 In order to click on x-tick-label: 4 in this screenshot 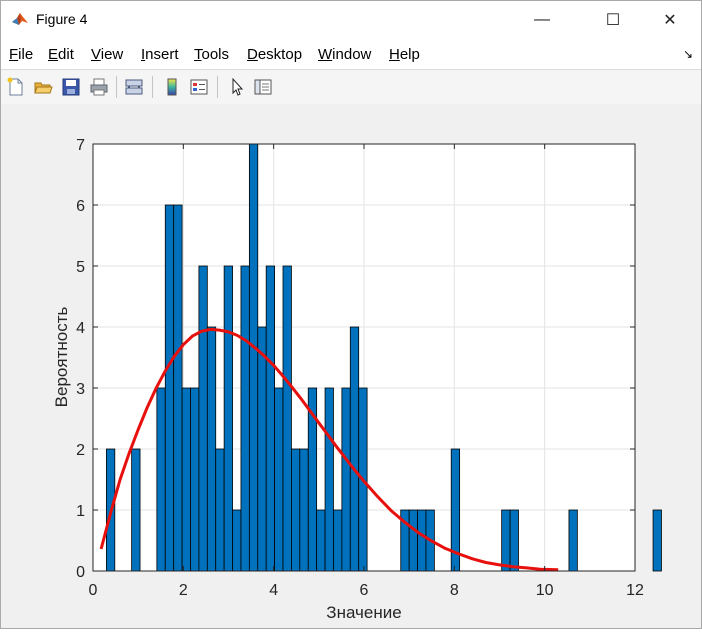, I will do `click(273, 590)`.